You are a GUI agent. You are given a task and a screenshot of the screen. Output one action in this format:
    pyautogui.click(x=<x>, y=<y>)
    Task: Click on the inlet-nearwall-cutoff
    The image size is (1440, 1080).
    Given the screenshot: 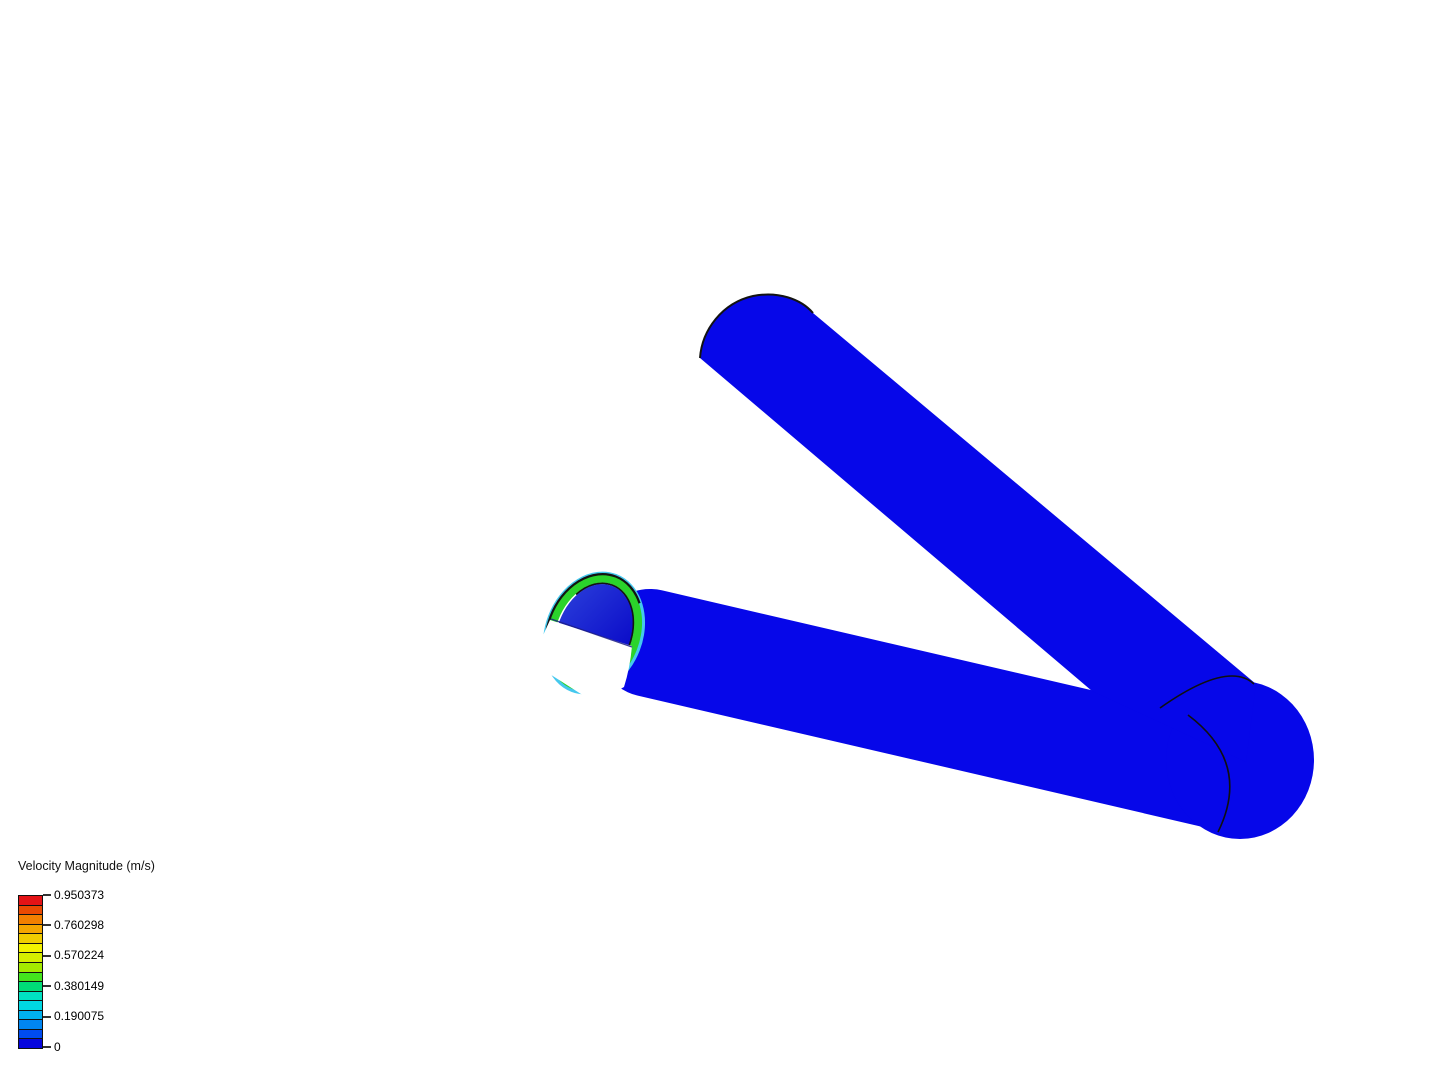 What is the action you would take?
    pyautogui.click(x=581, y=661)
    